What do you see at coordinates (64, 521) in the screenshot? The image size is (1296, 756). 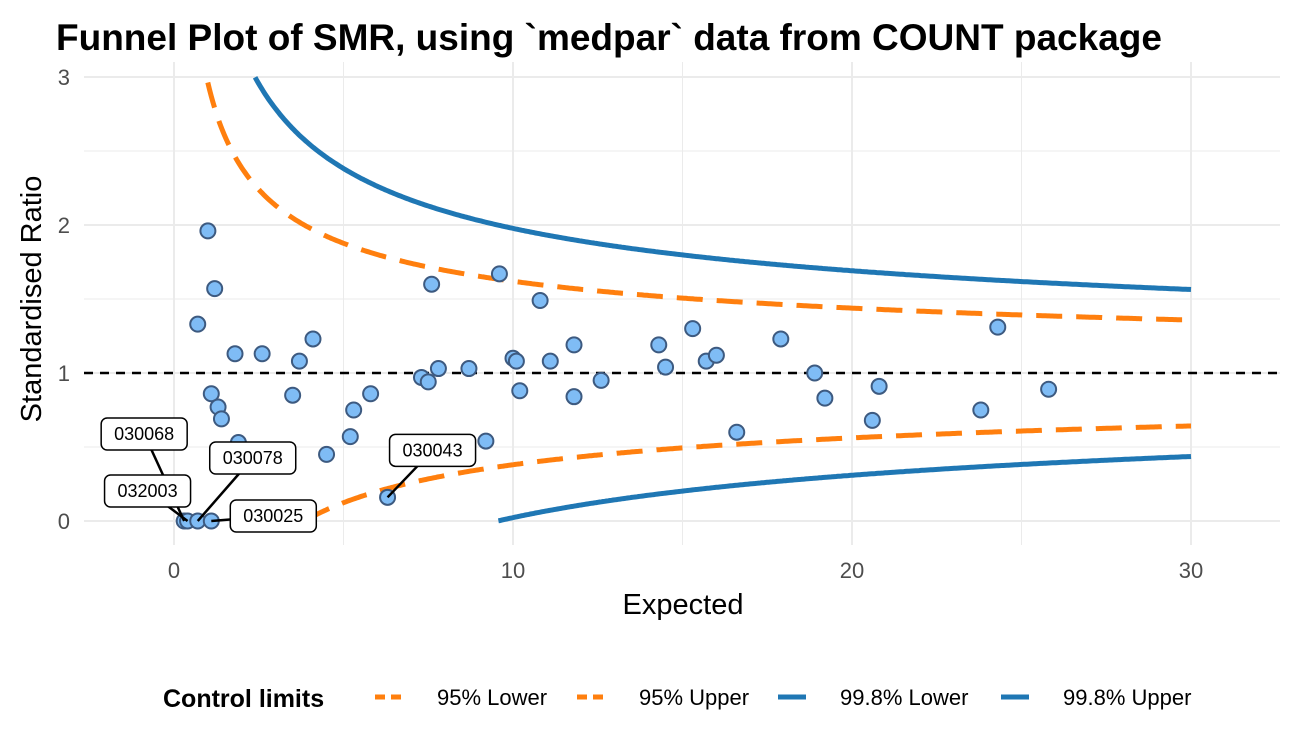 I see `y-tick-label: 0` at bounding box center [64, 521].